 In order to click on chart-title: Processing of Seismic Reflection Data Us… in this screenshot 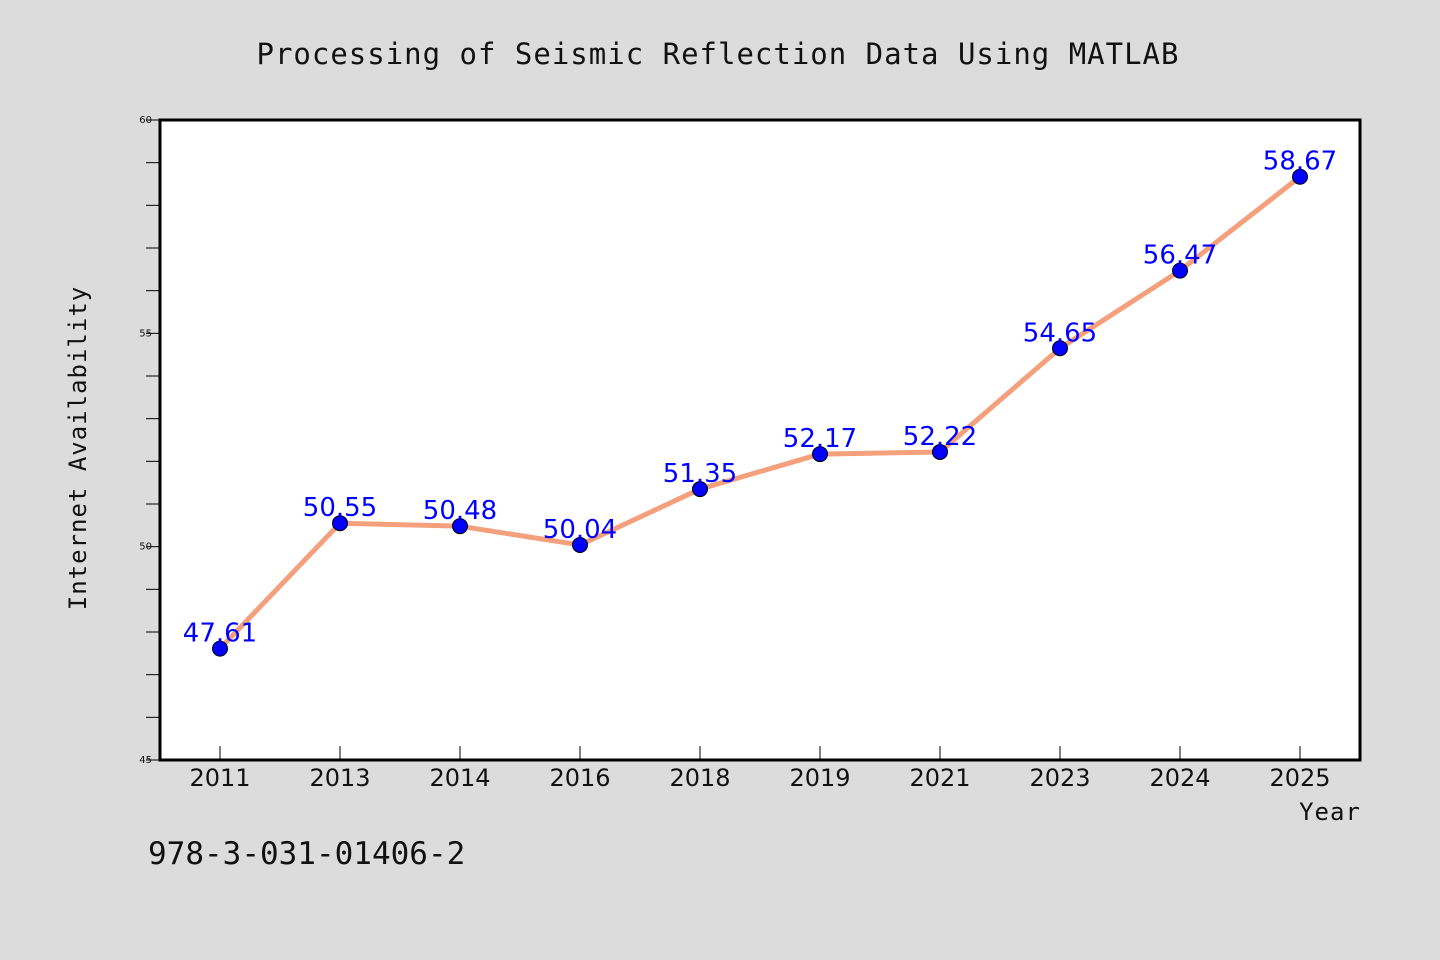, I will do `click(718, 54)`.